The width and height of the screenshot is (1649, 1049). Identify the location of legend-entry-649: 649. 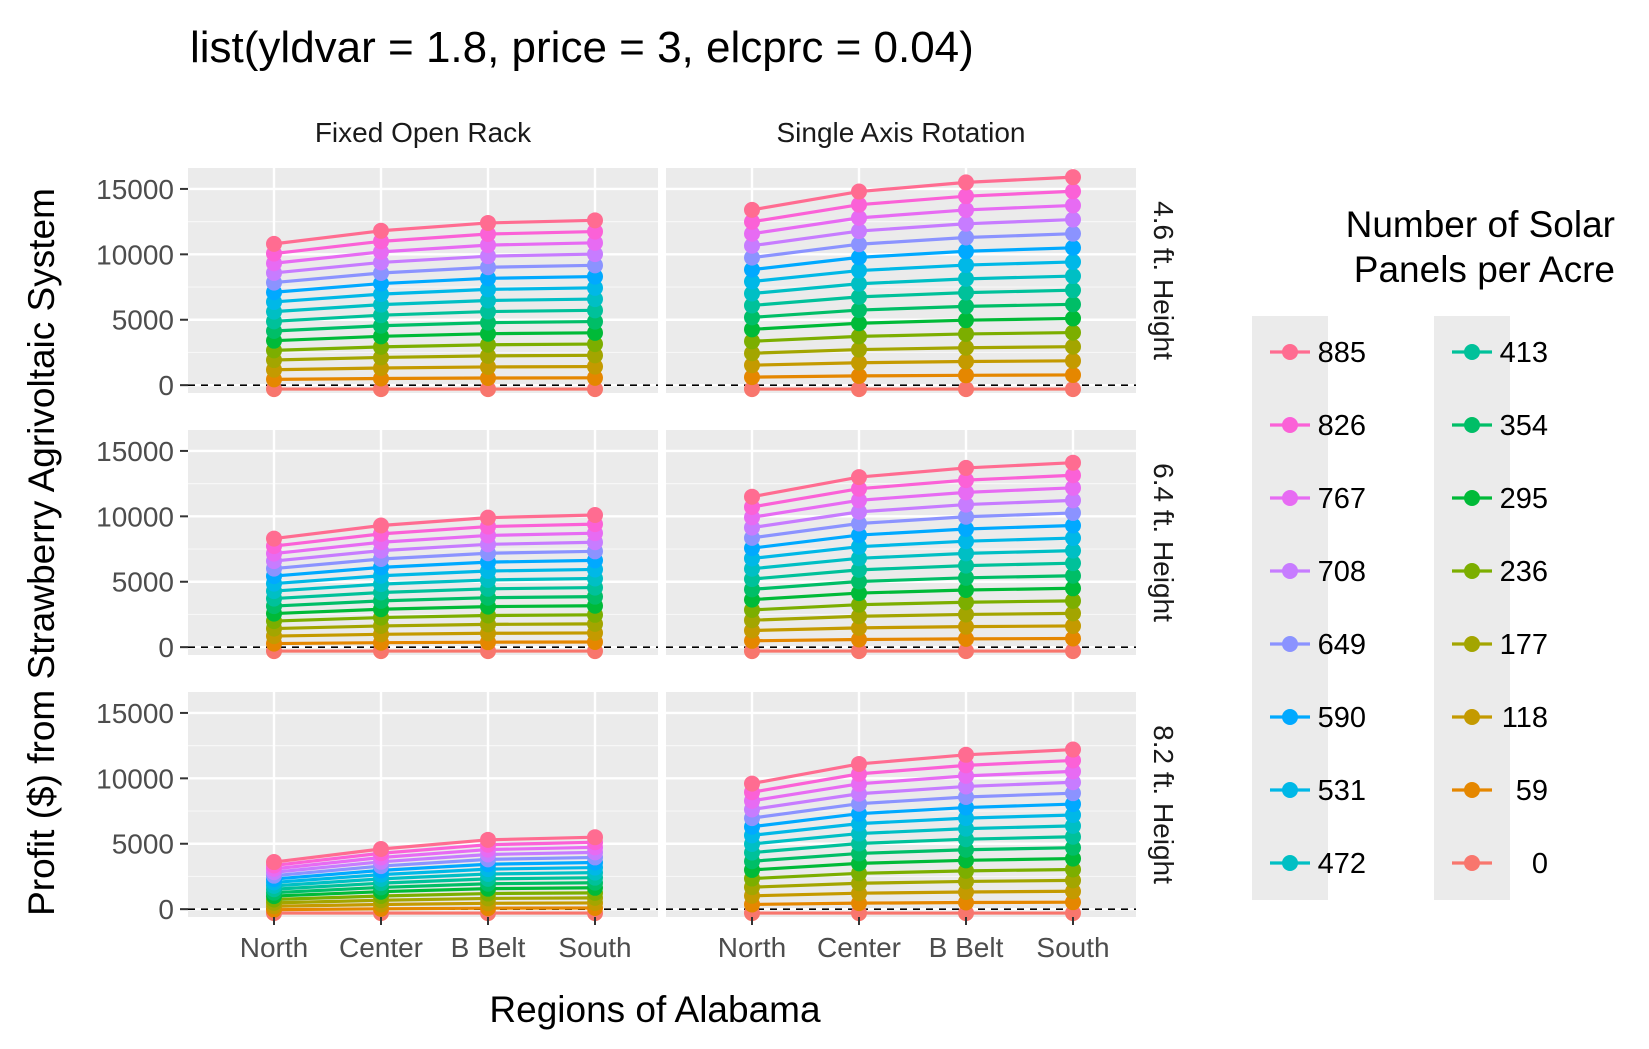
(1318, 645).